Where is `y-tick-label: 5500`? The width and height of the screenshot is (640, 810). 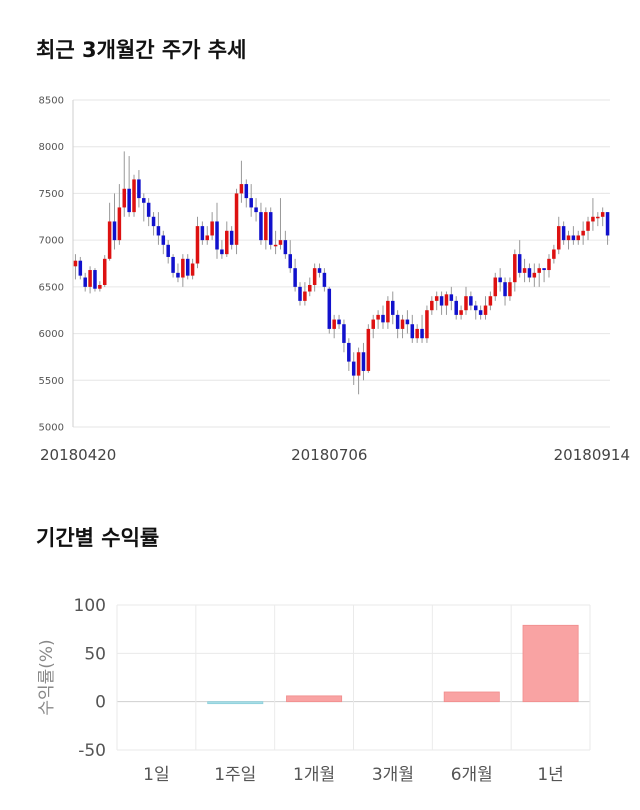 y-tick-label: 5500 is located at coordinates (51, 381).